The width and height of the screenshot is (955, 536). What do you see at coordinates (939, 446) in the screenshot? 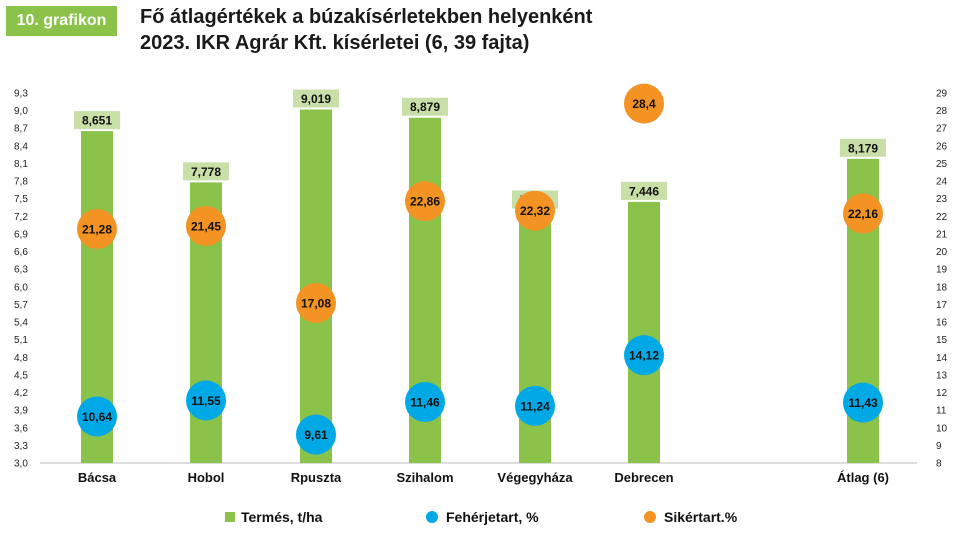
I see `right-axis-tick-label: 9` at bounding box center [939, 446].